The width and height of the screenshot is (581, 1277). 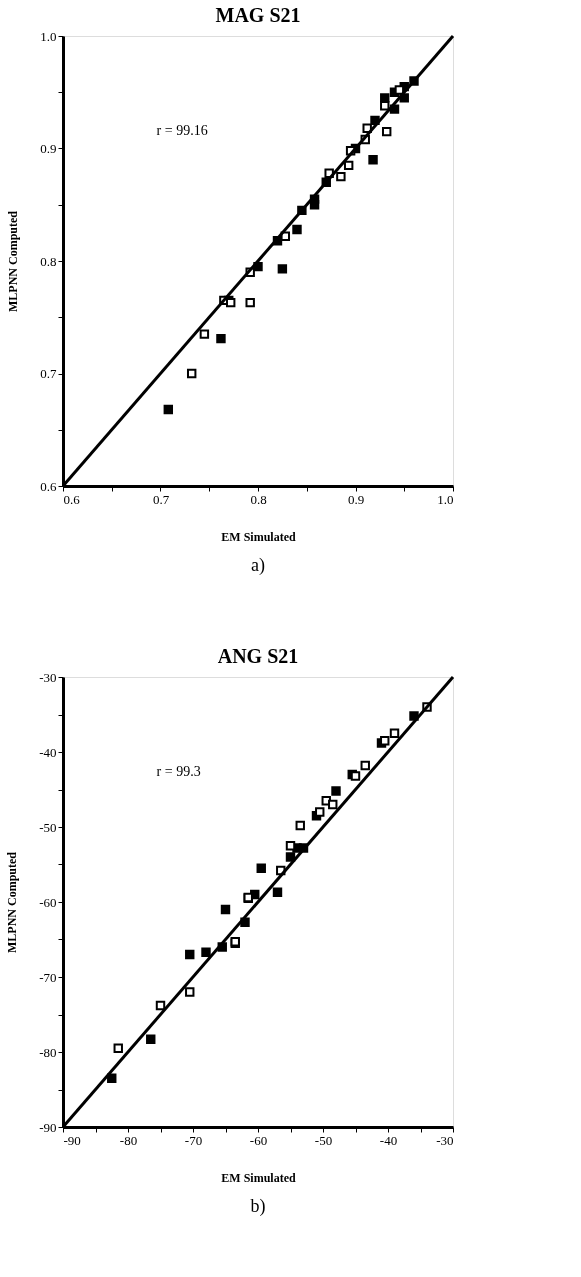 What do you see at coordinates (48, 902) in the screenshot?
I see `y-tick-label: -60` at bounding box center [48, 902].